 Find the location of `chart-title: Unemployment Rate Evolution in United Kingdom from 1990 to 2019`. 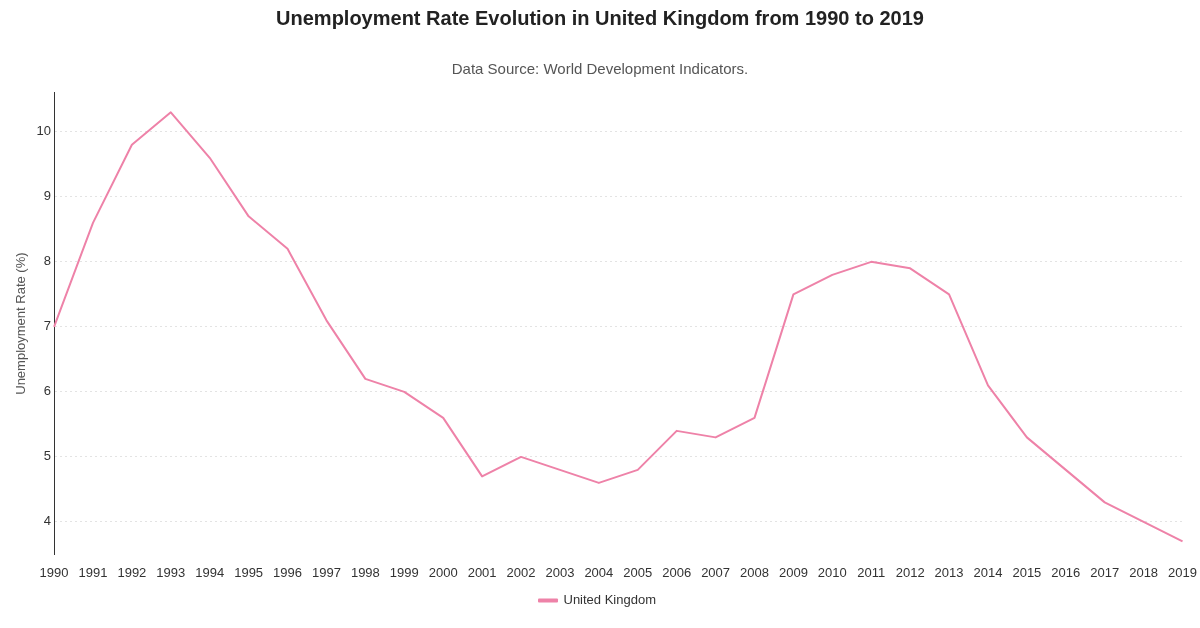

chart-title: Unemployment Rate Evolution in United Kingdom from 1990 to 2019 is located at coordinates (600, 18).